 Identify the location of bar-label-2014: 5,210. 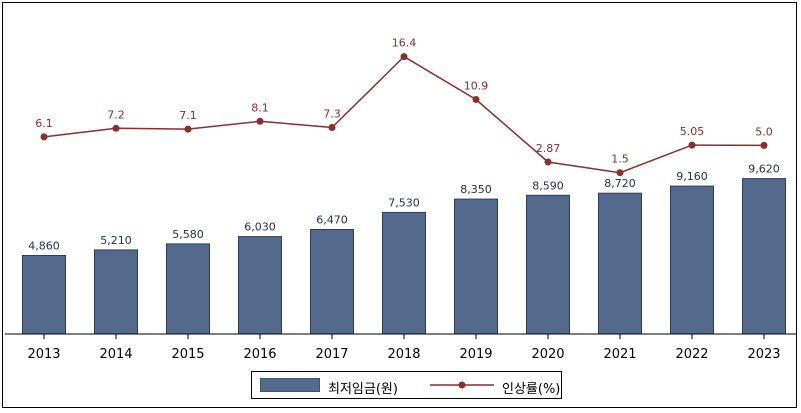
(116, 240).